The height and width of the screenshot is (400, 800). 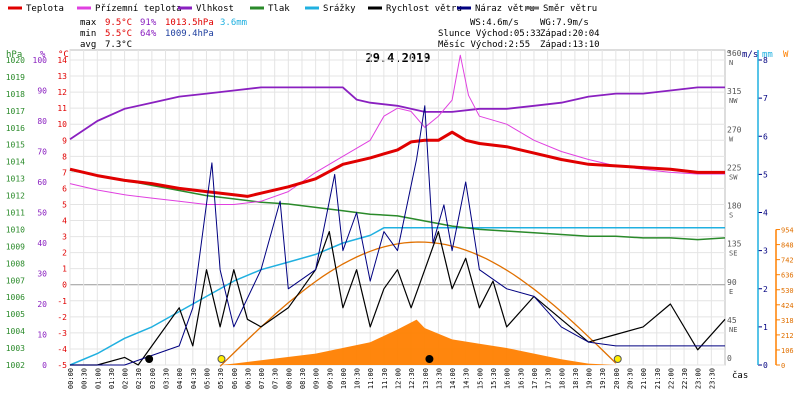 What do you see at coordinates (728, 55) in the screenshot?
I see `axis-title-deg: °` at bounding box center [728, 55].